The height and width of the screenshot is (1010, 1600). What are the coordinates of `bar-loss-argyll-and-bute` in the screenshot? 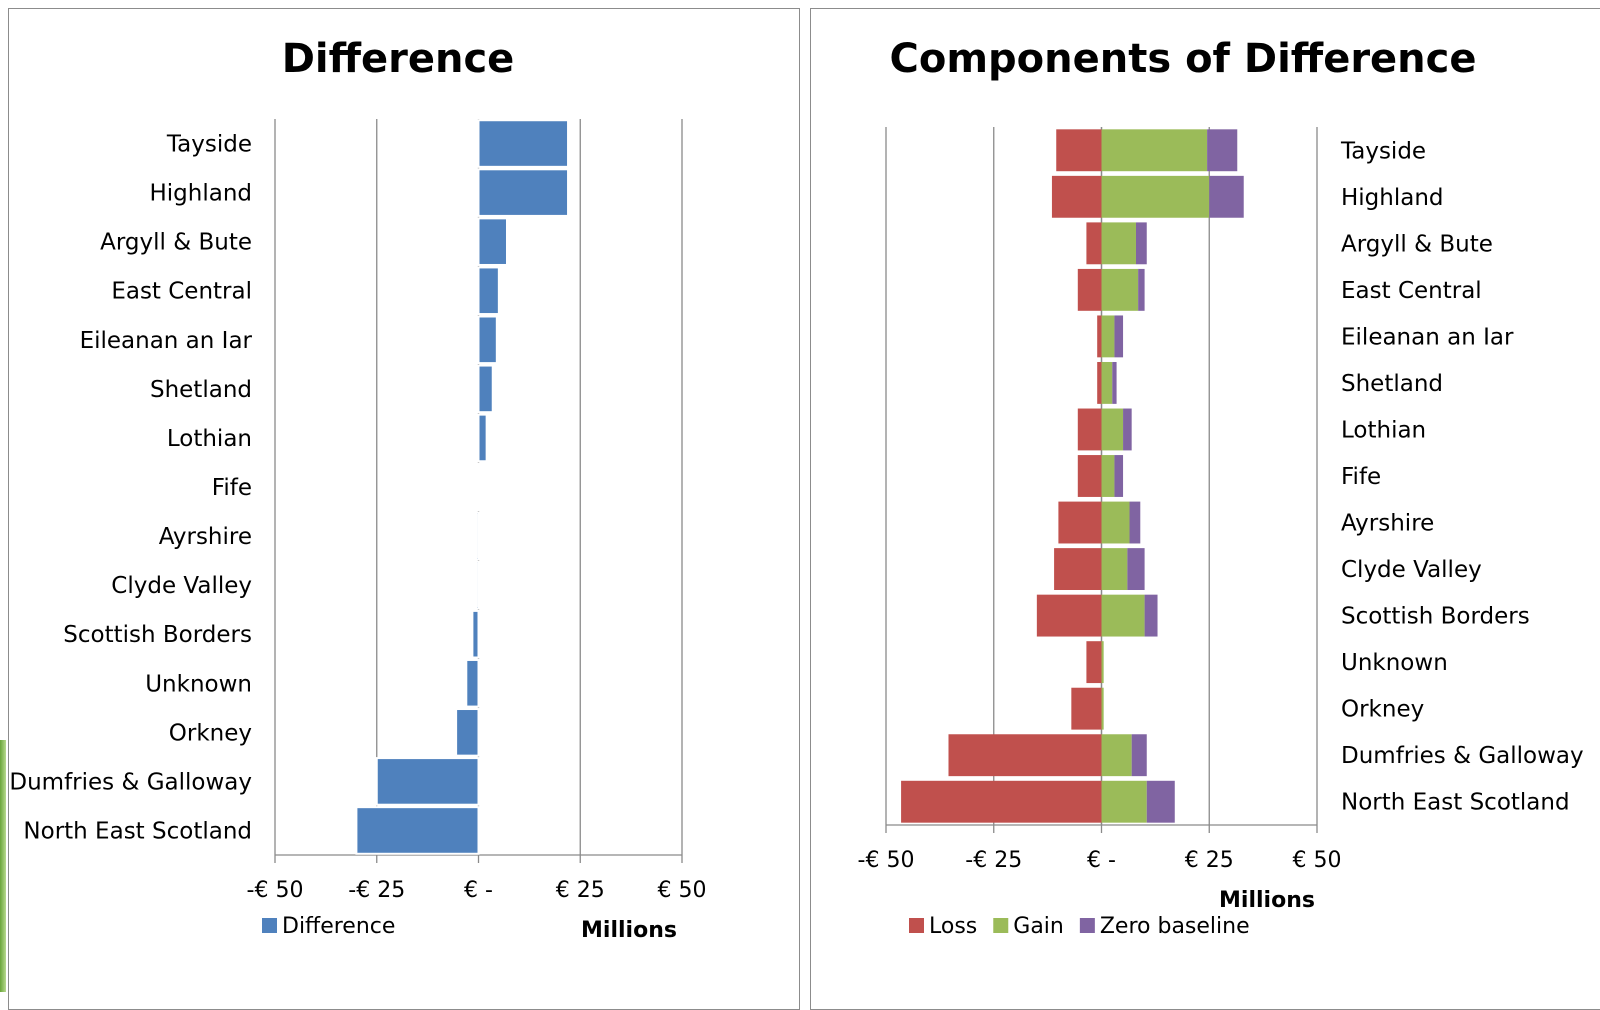 It's located at (1094, 243).